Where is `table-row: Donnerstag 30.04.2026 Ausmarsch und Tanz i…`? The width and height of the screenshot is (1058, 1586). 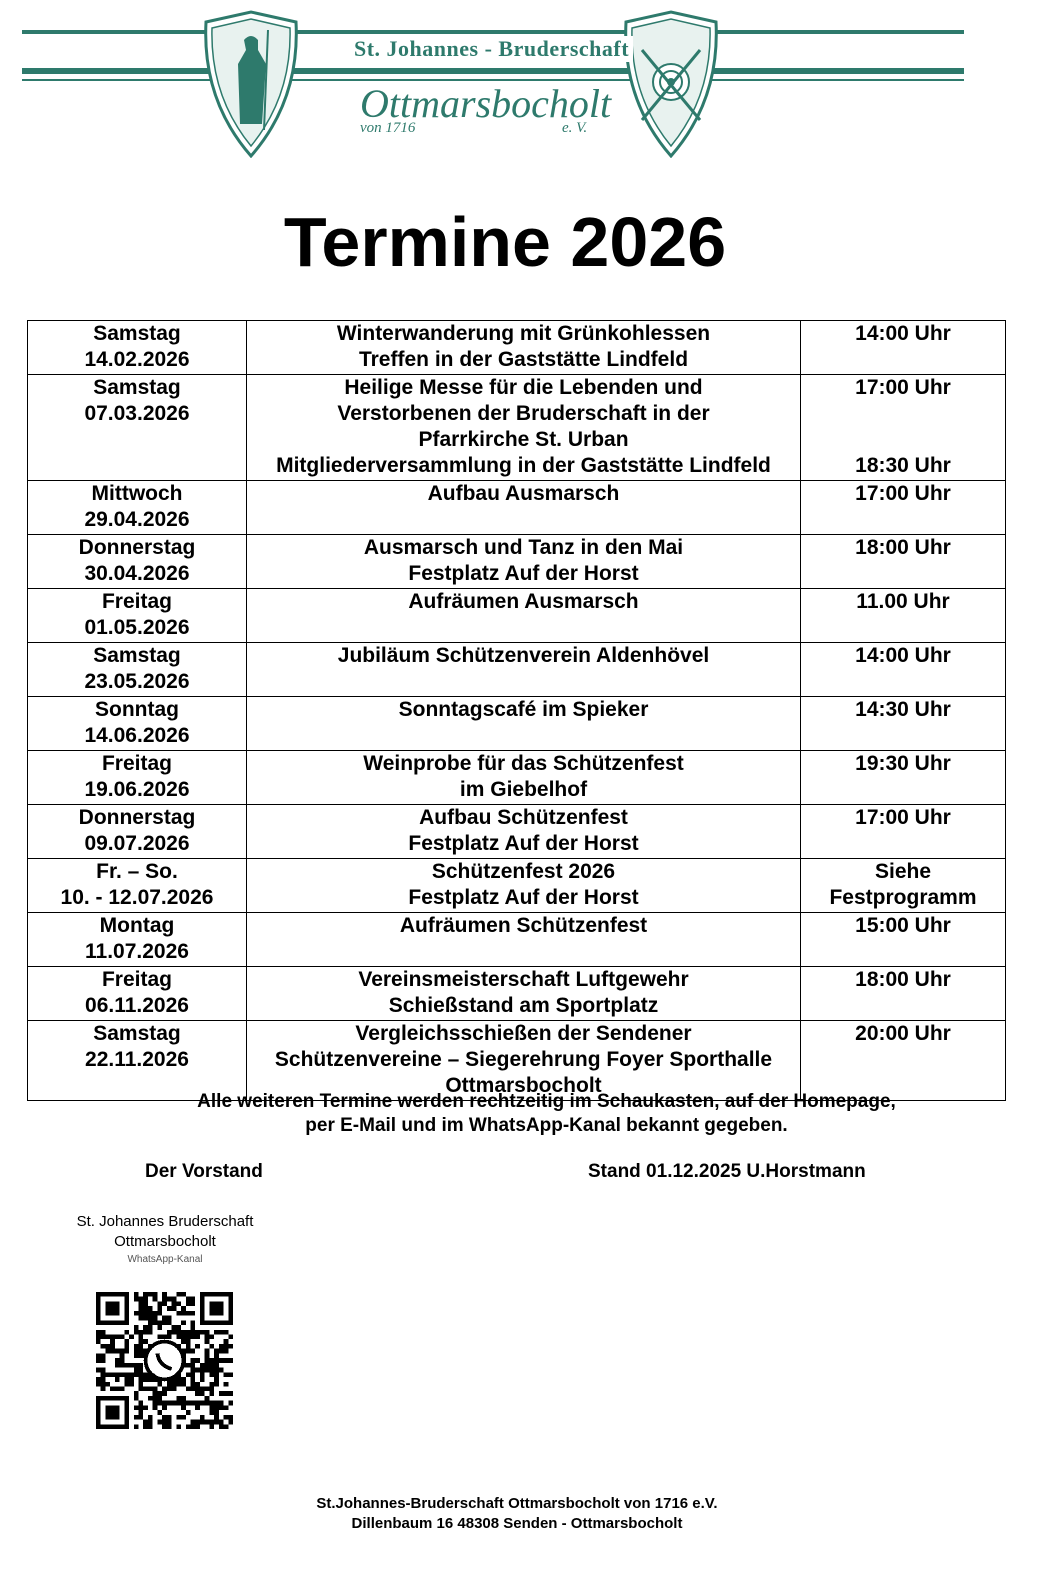
table-row: Donnerstag 30.04.2026 Ausmarsch und Tanz i… is located at coordinates (516, 561).